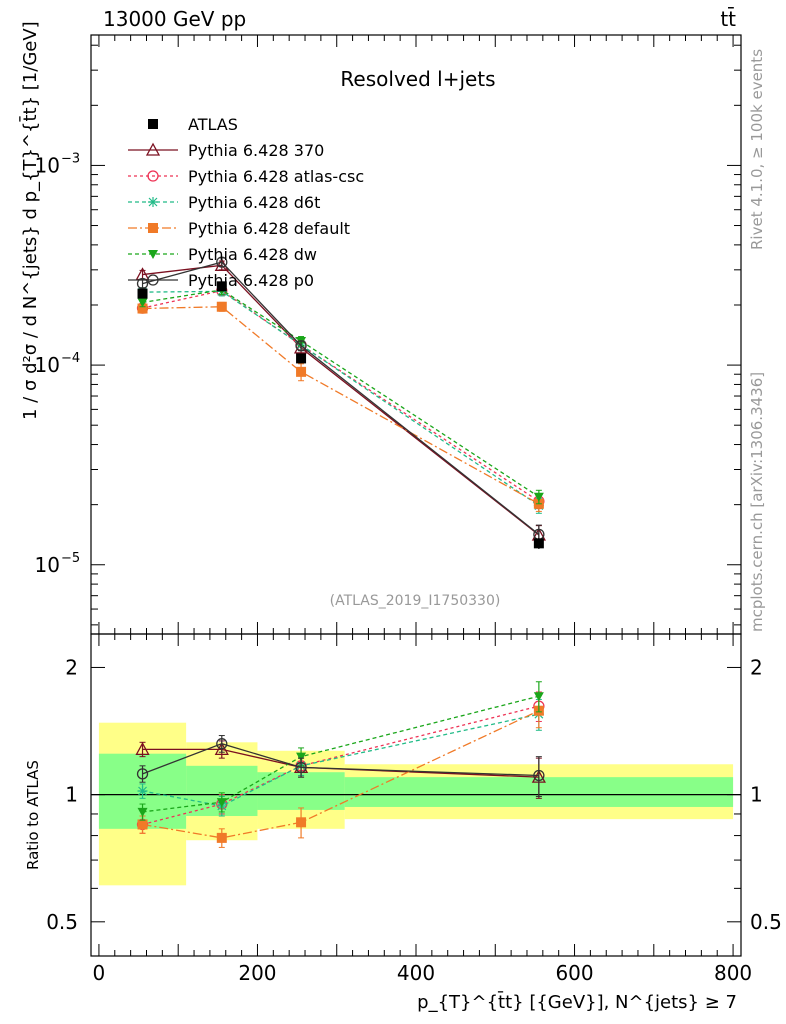 The height and width of the screenshot is (1024, 786). I want to click on legend-item: ATLAS, so click(193, 124).